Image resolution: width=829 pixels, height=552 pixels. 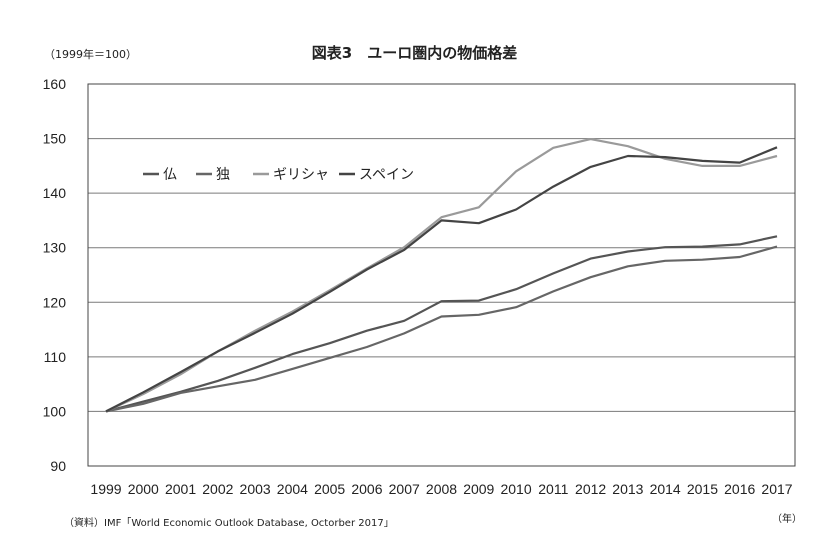 What do you see at coordinates (553, 489) in the screenshot?
I see `x-tick-label: 2011` at bounding box center [553, 489].